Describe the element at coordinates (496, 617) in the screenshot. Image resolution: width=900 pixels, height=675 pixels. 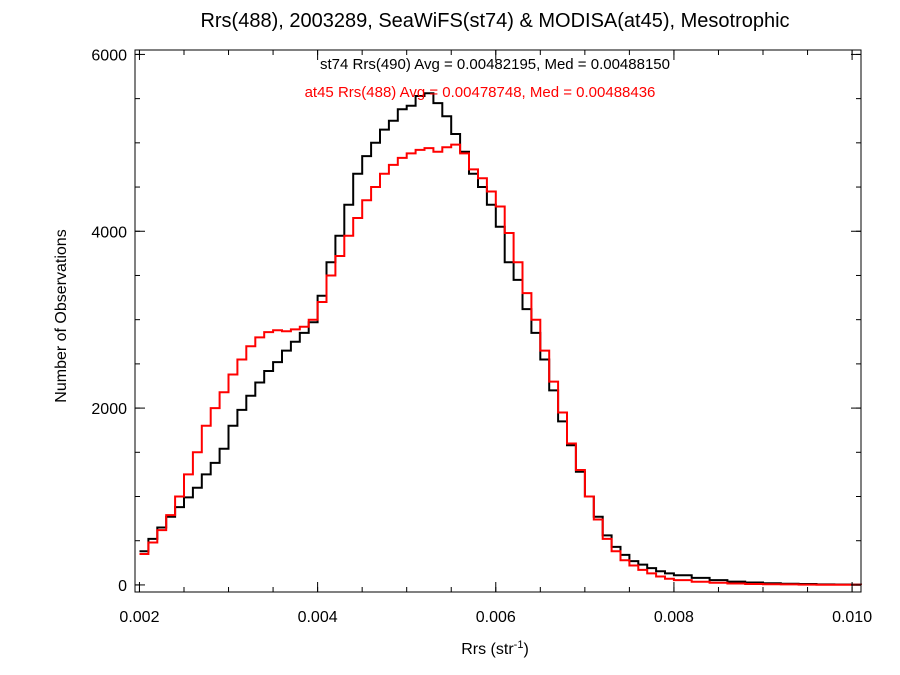
I see `x-tick-label: 0.006` at that location.